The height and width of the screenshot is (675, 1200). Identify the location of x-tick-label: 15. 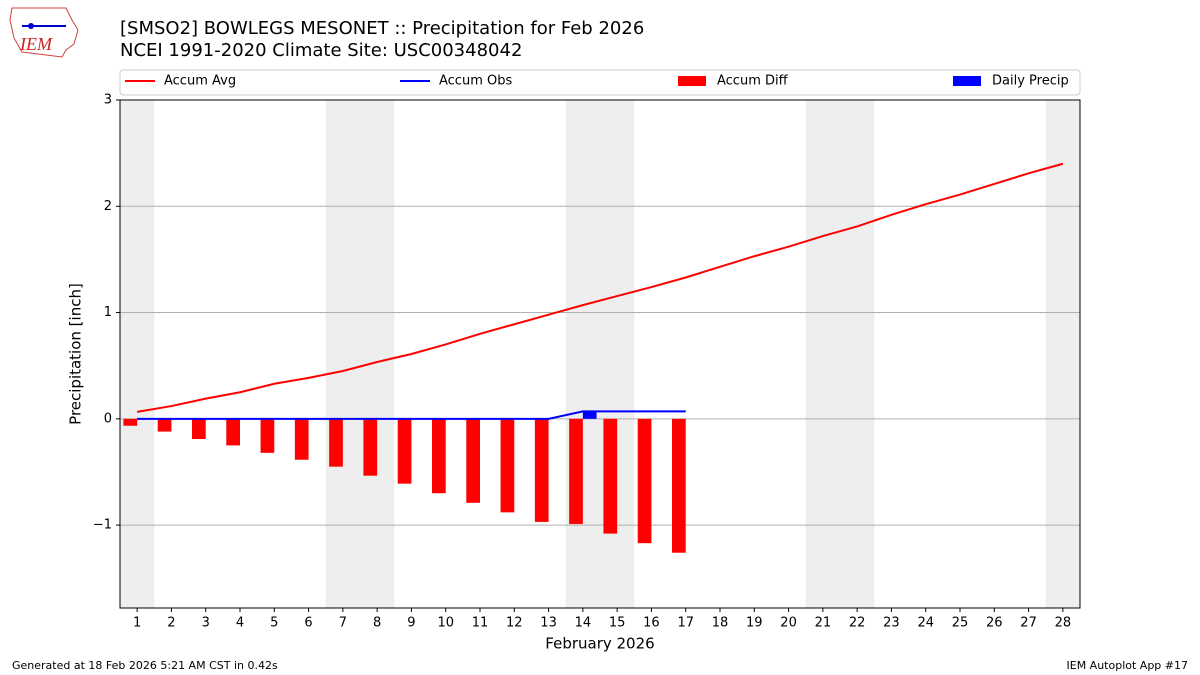
(617, 623).